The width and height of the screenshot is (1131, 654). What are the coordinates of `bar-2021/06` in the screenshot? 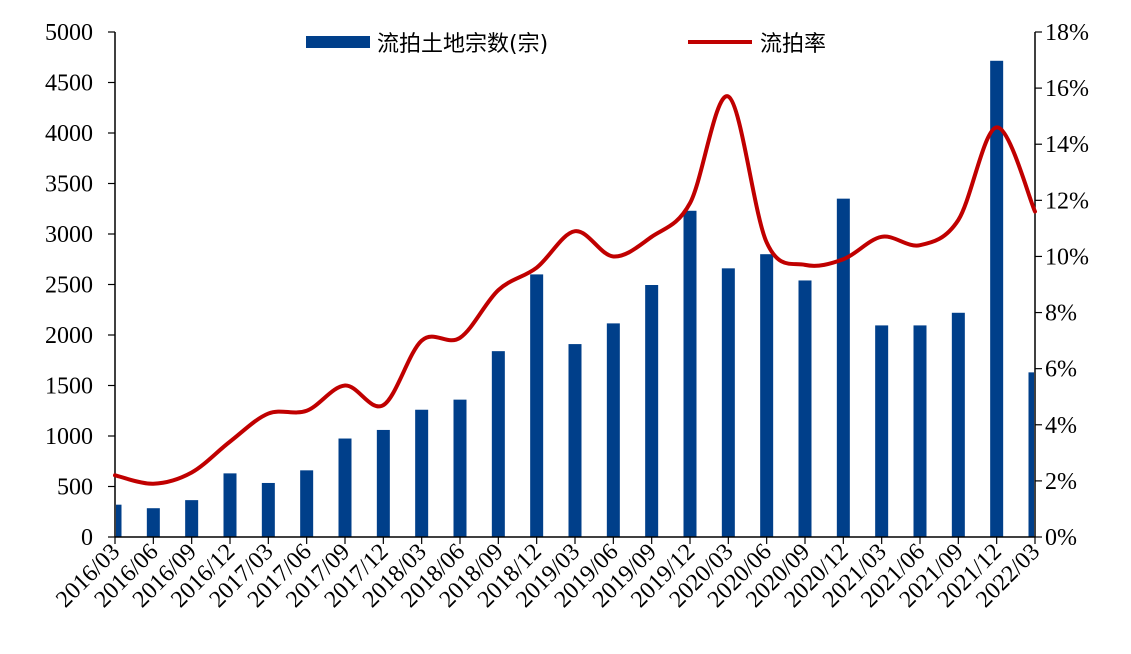 It's located at (920, 431).